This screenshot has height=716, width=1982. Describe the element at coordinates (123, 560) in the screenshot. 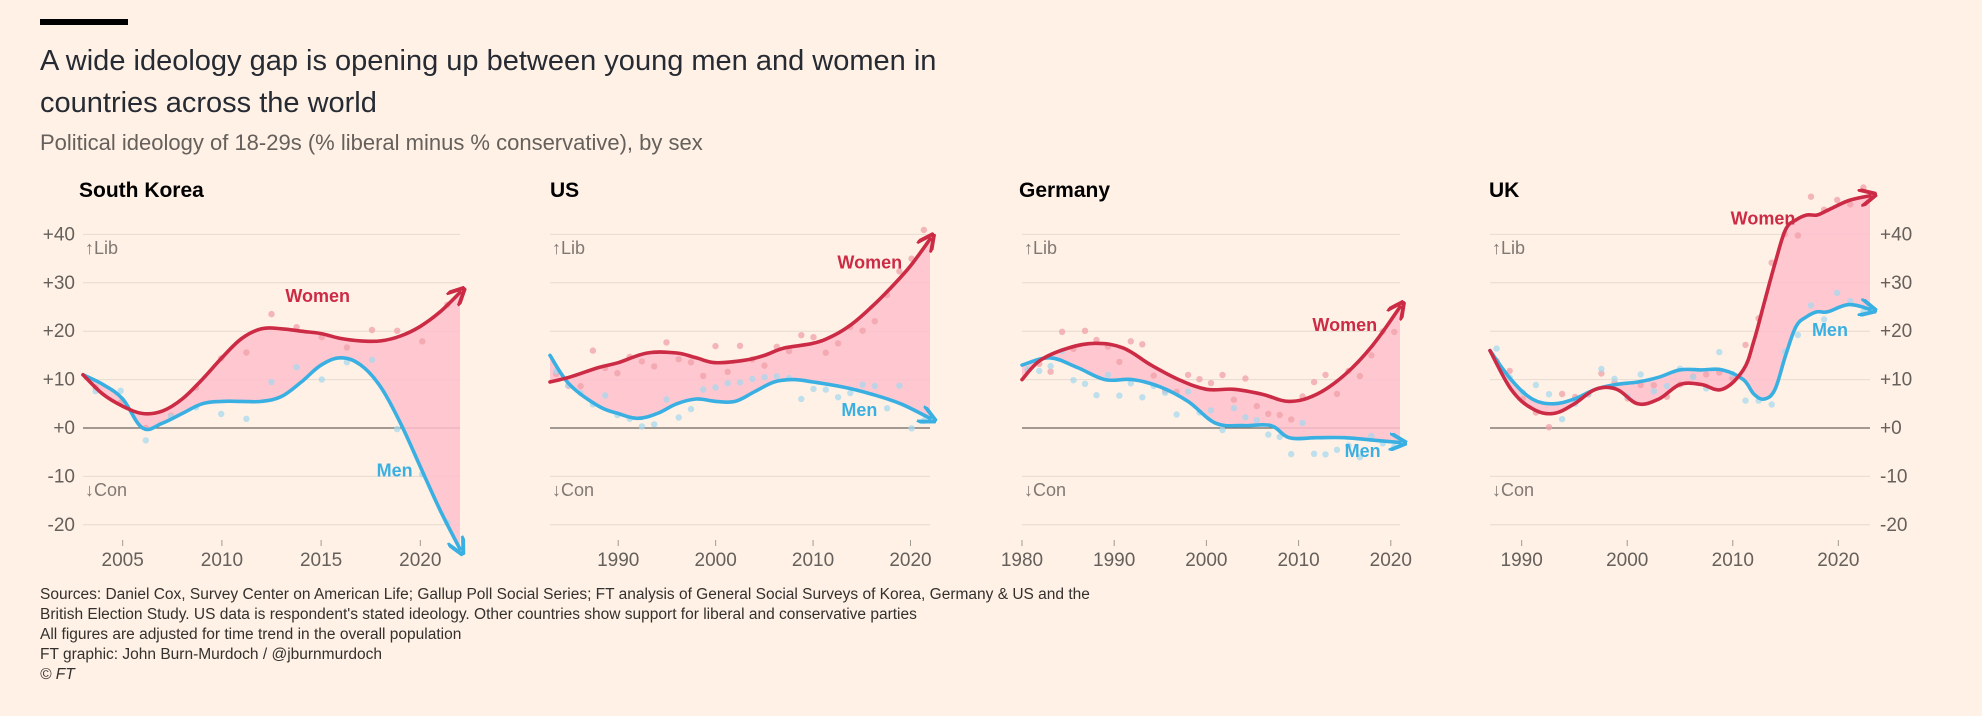

I see `x-tick-label: 2005` at that location.